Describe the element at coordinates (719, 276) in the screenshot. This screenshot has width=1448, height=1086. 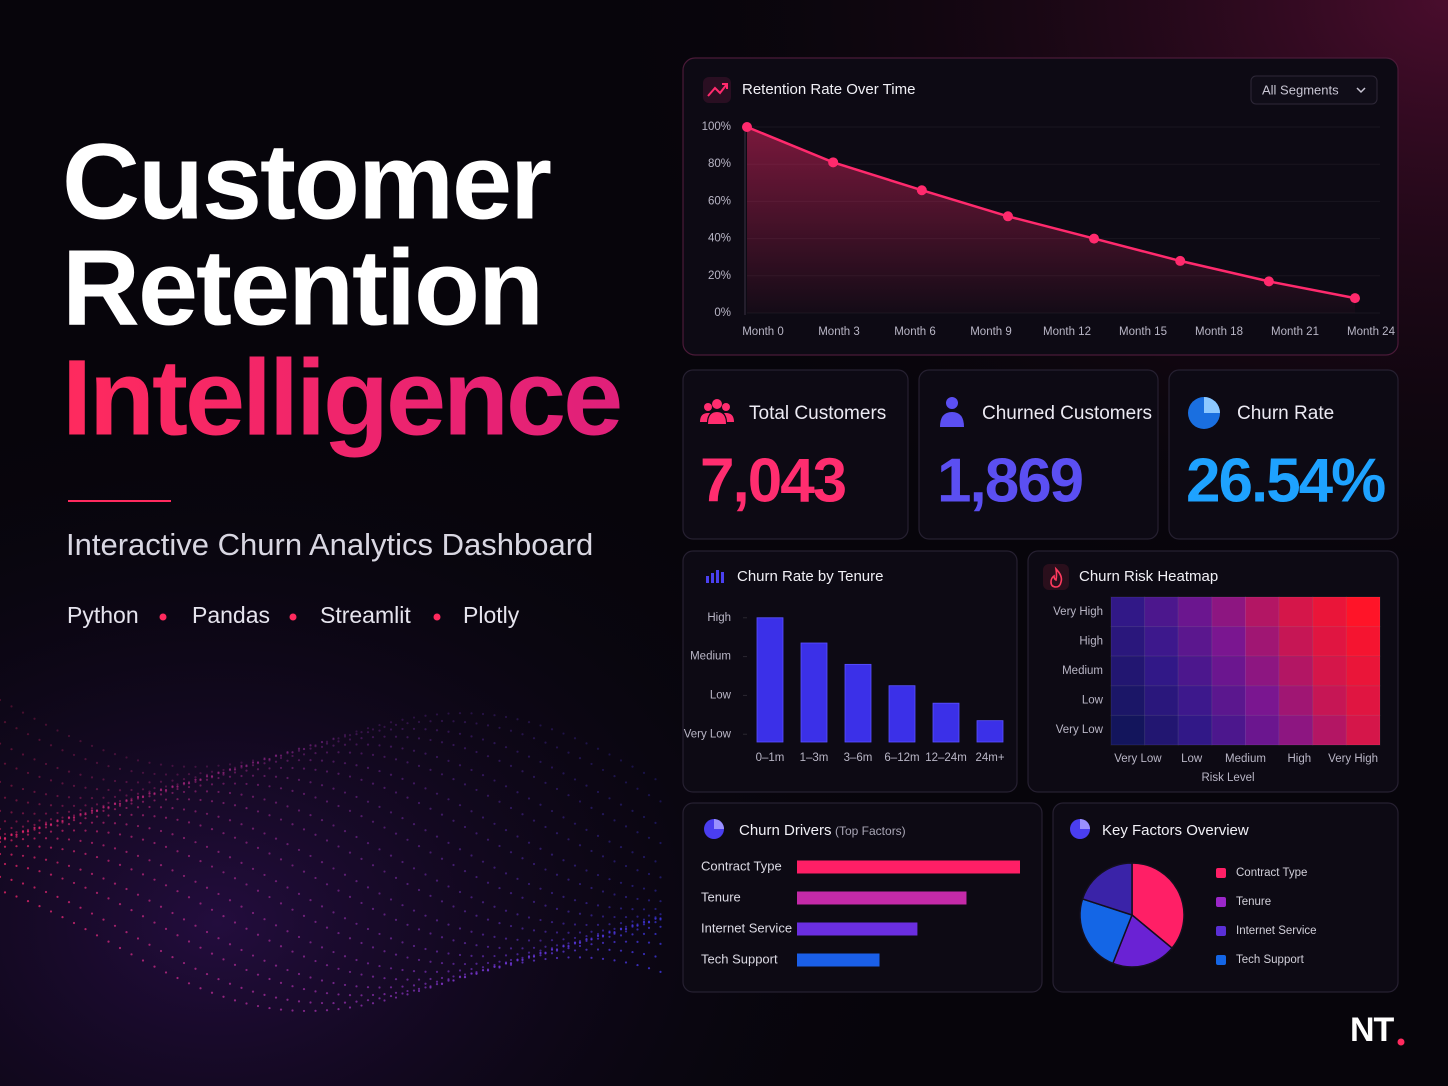
I see `y-tick-label: 20%` at that location.